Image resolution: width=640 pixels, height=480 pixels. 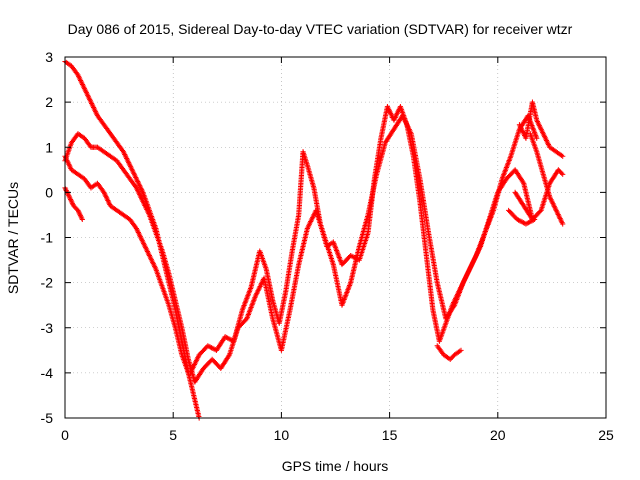 I want to click on y-tick-label: -1, so click(x=47, y=238).